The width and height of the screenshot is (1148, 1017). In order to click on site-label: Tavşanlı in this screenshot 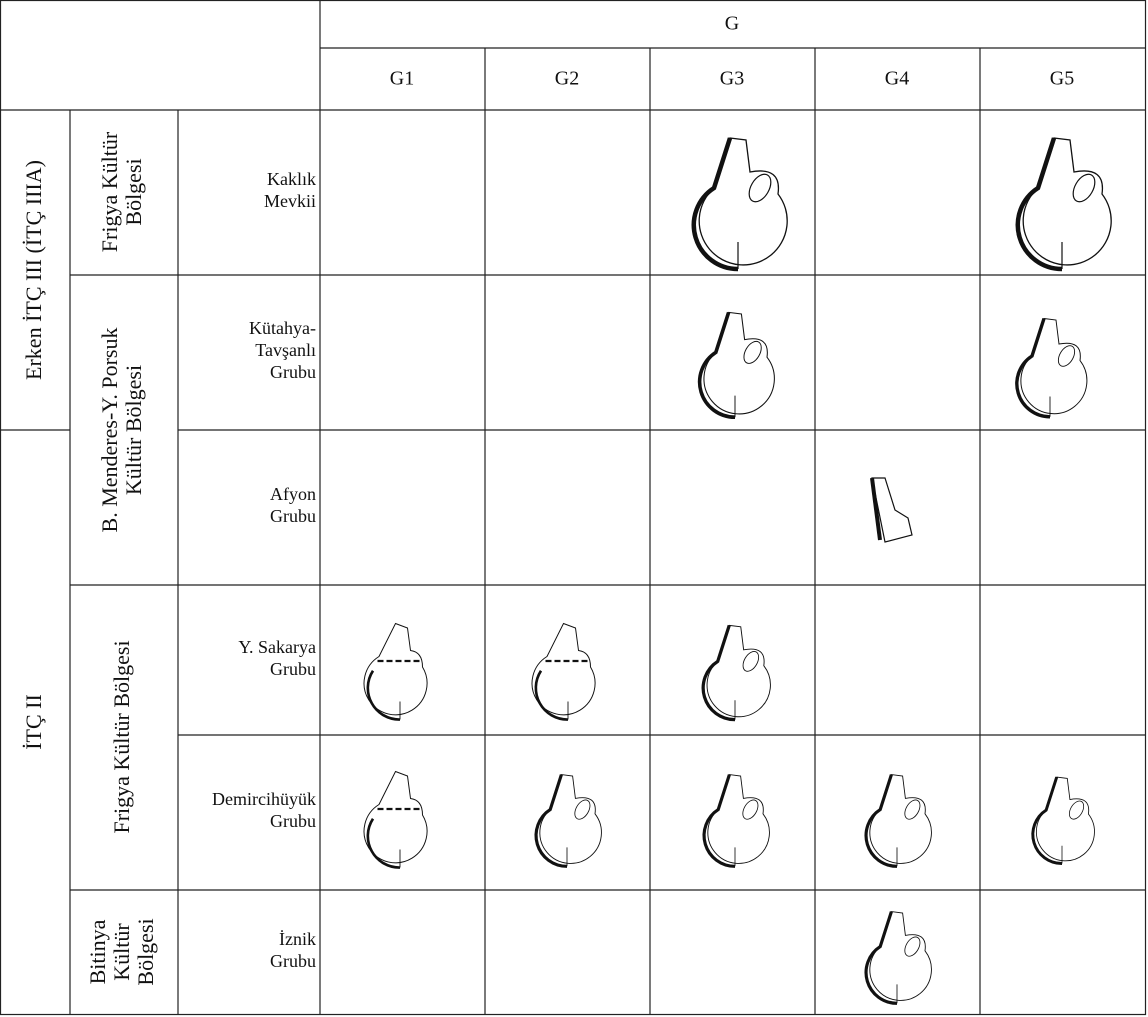, I will do `click(285, 350)`.